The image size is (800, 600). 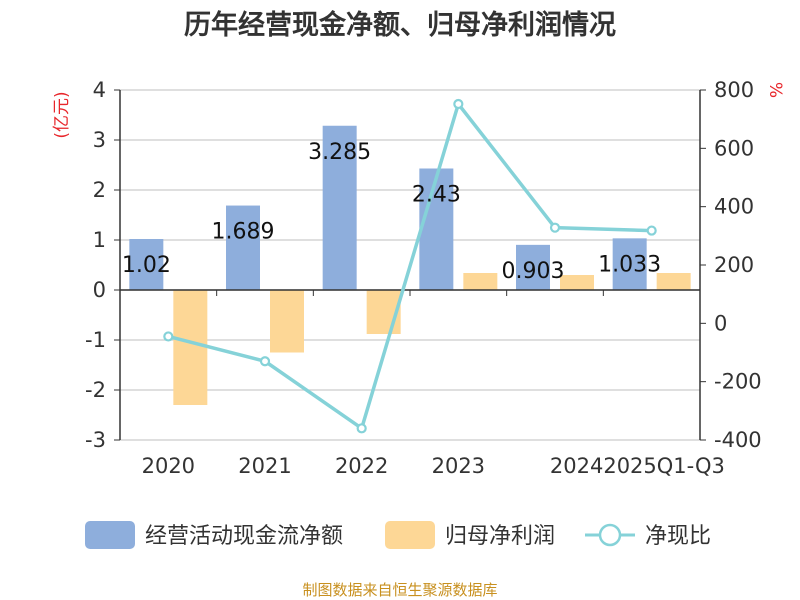 What do you see at coordinates (99, 140) in the screenshot?
I see `left-tick-label: 3` at bounding box center [99, 140].